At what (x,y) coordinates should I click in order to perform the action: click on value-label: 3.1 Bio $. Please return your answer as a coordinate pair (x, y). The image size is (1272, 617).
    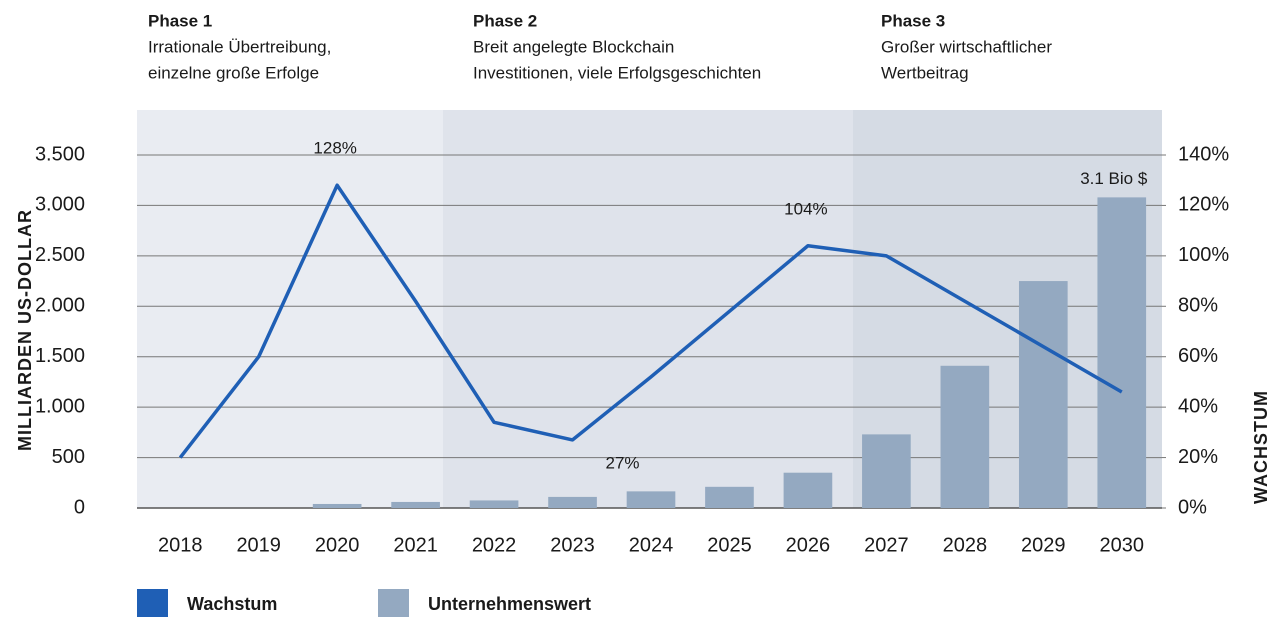
    Looking at the image, I should click on (1114, 178).